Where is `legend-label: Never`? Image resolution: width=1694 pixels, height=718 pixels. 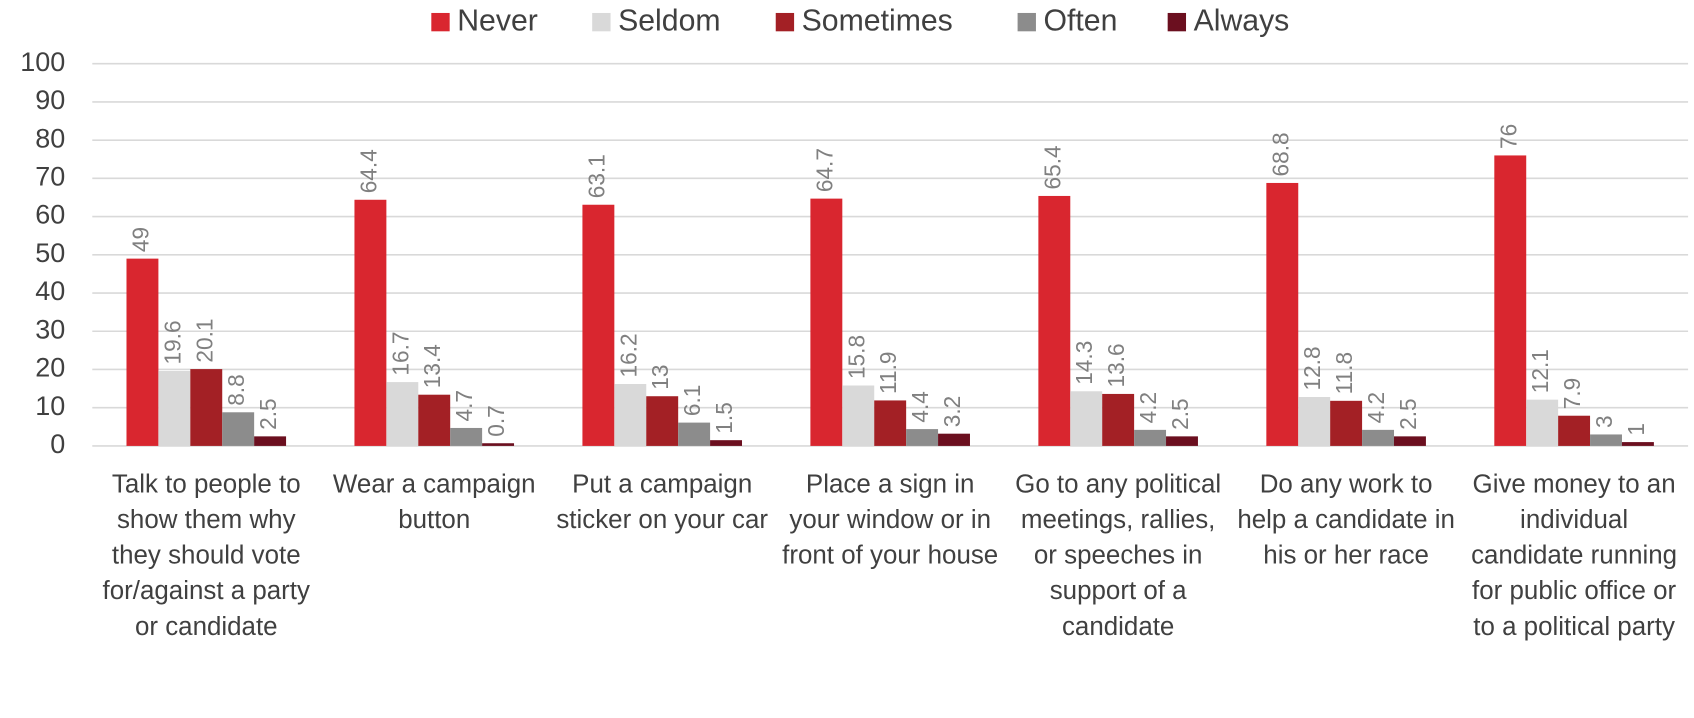
legend-label: Never is located at coordinates (497, 21).